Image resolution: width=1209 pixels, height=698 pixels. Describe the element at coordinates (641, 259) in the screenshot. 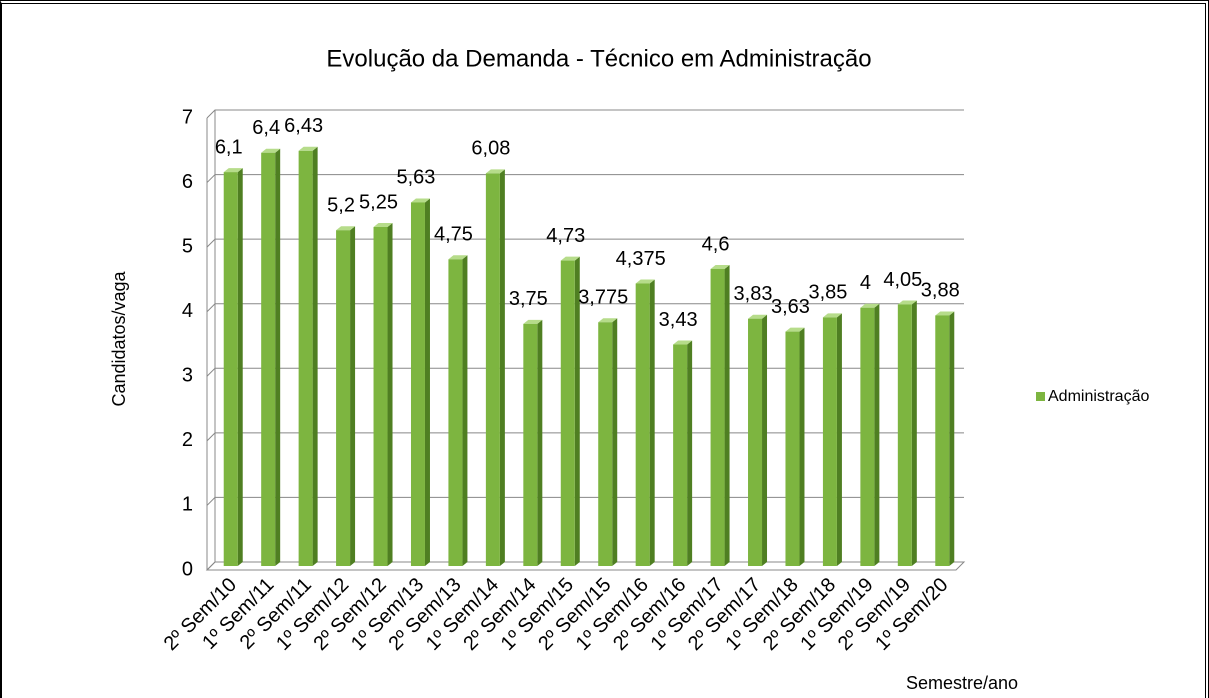

I see `data-label: 4,375` at that location.